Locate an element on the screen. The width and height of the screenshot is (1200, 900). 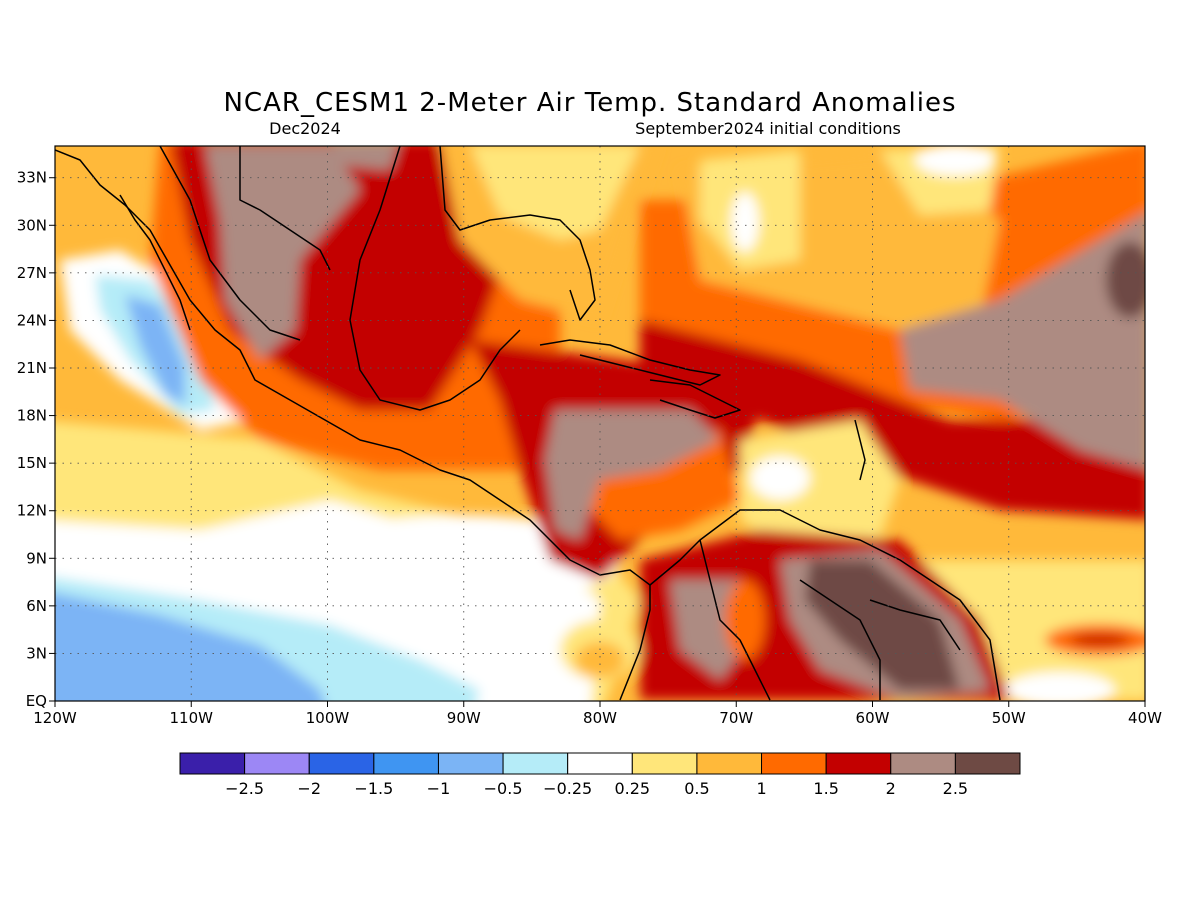
longitude-labels: 120W 110W 100W 90W 80W 70W 60W 50W 40W is located at coordinates (597, 714).